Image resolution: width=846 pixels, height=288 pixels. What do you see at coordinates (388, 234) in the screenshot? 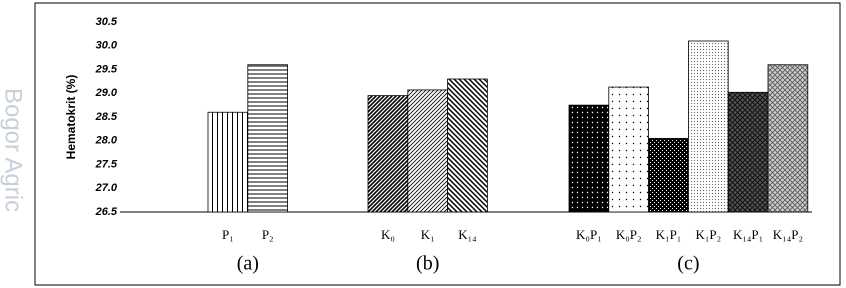
I see `x-tick-label: K₀` at bounding box center [388, 234].